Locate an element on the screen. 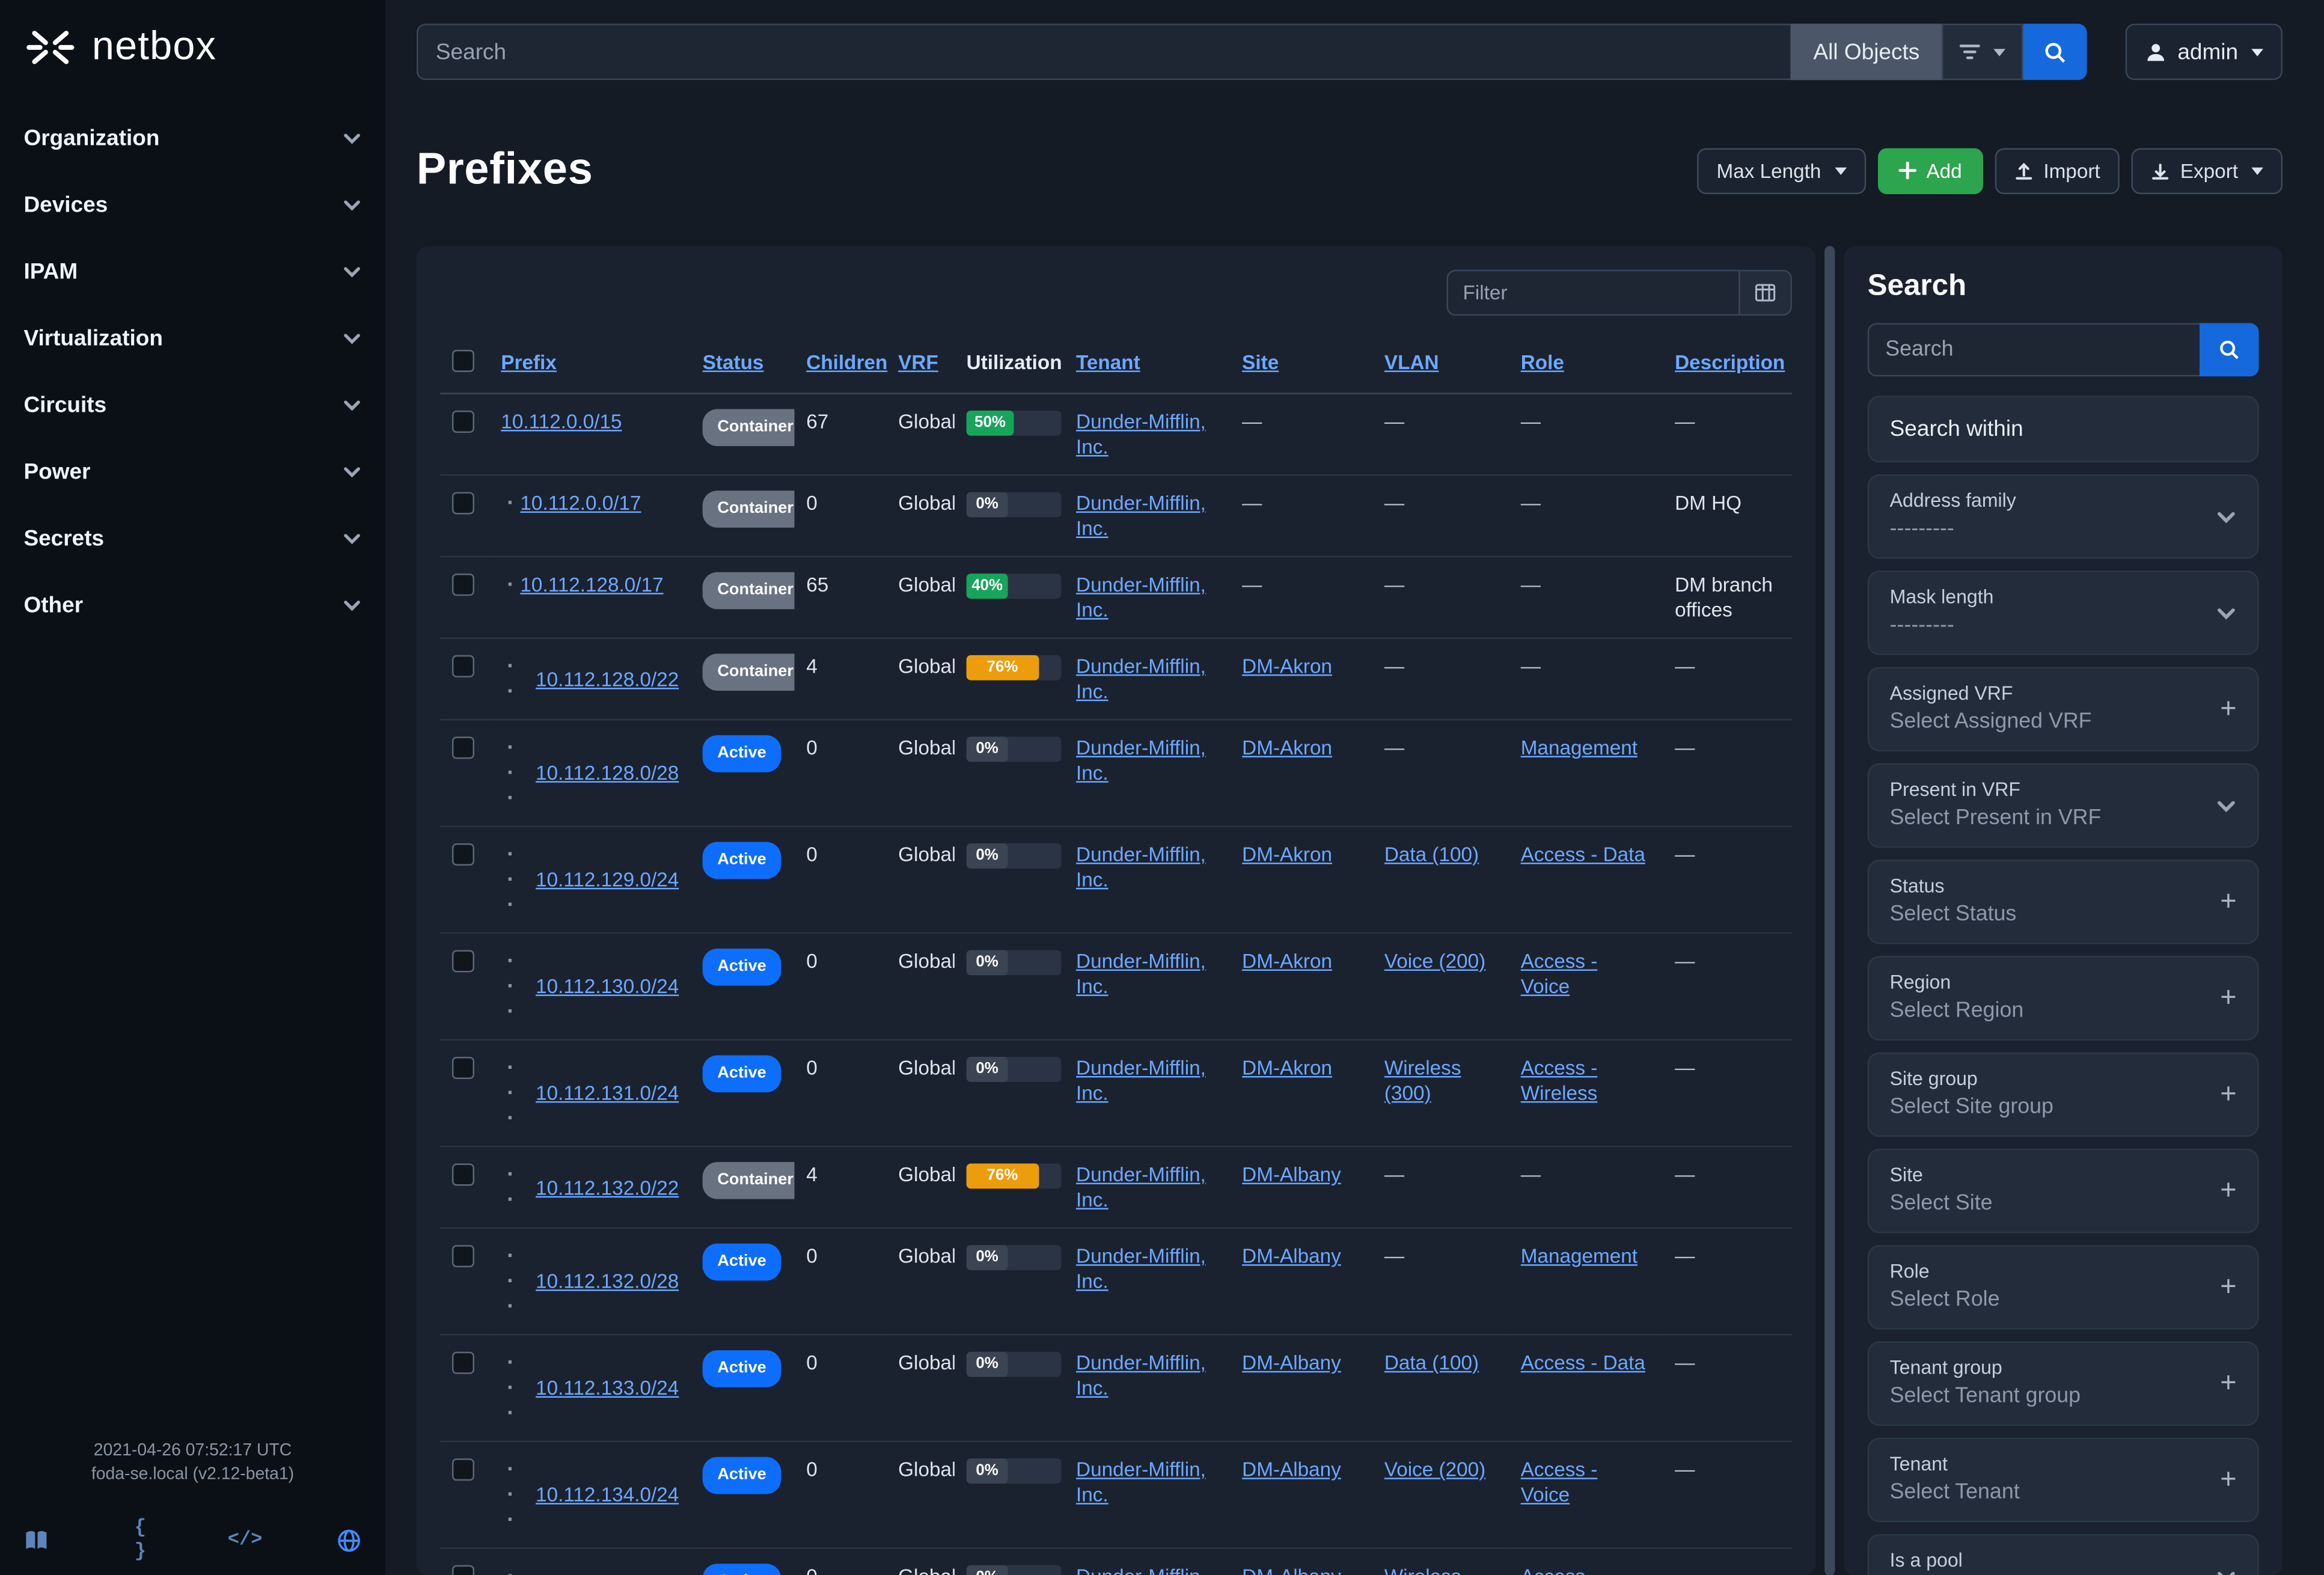  prefix-link: 10.112.0.0/17 is located at coordinates (580, 504).